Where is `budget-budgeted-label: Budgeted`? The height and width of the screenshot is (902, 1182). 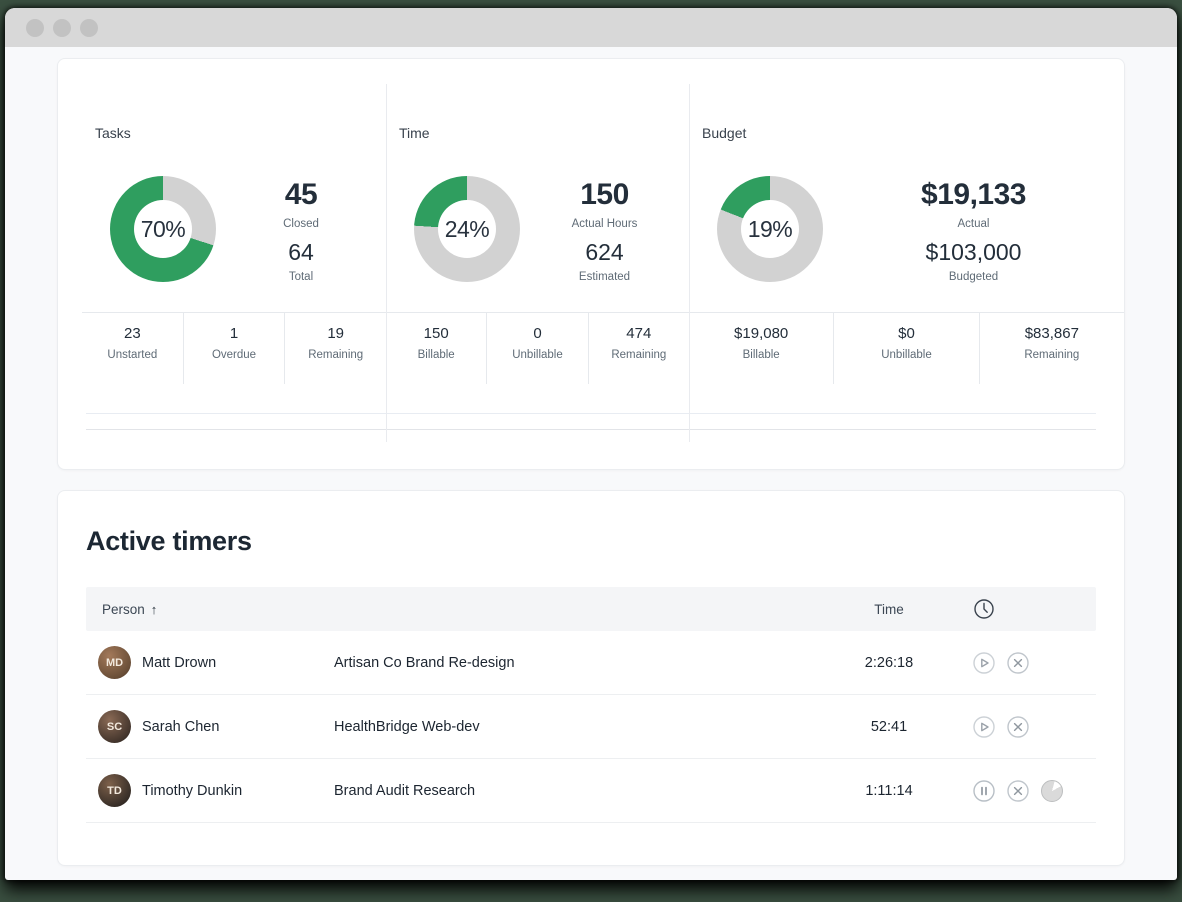 budget-budgeted-label: Budgeted is located at coordinates (973, 277).